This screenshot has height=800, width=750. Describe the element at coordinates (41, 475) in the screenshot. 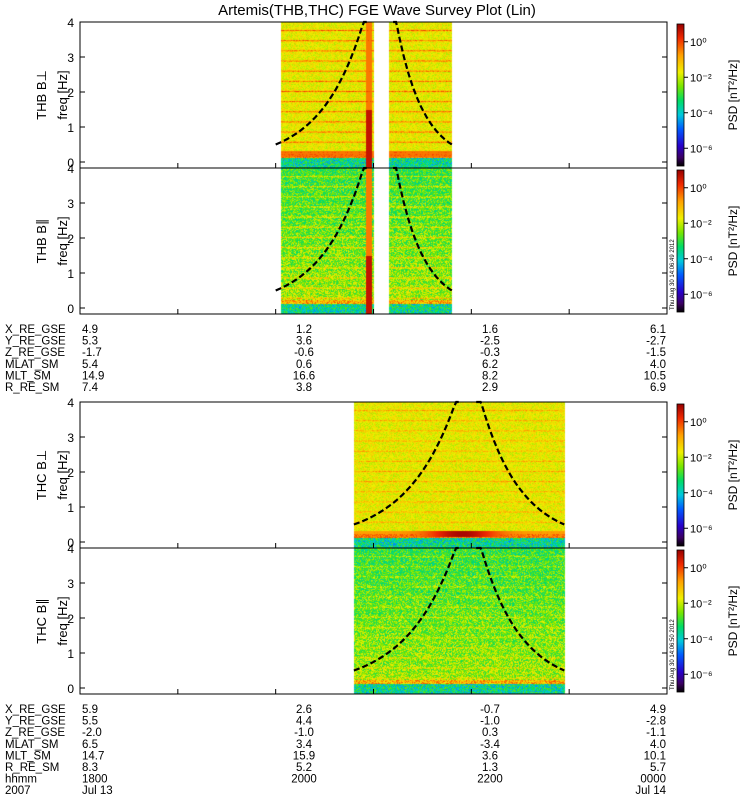

I see `panel-label: THC B⊥` at that location.